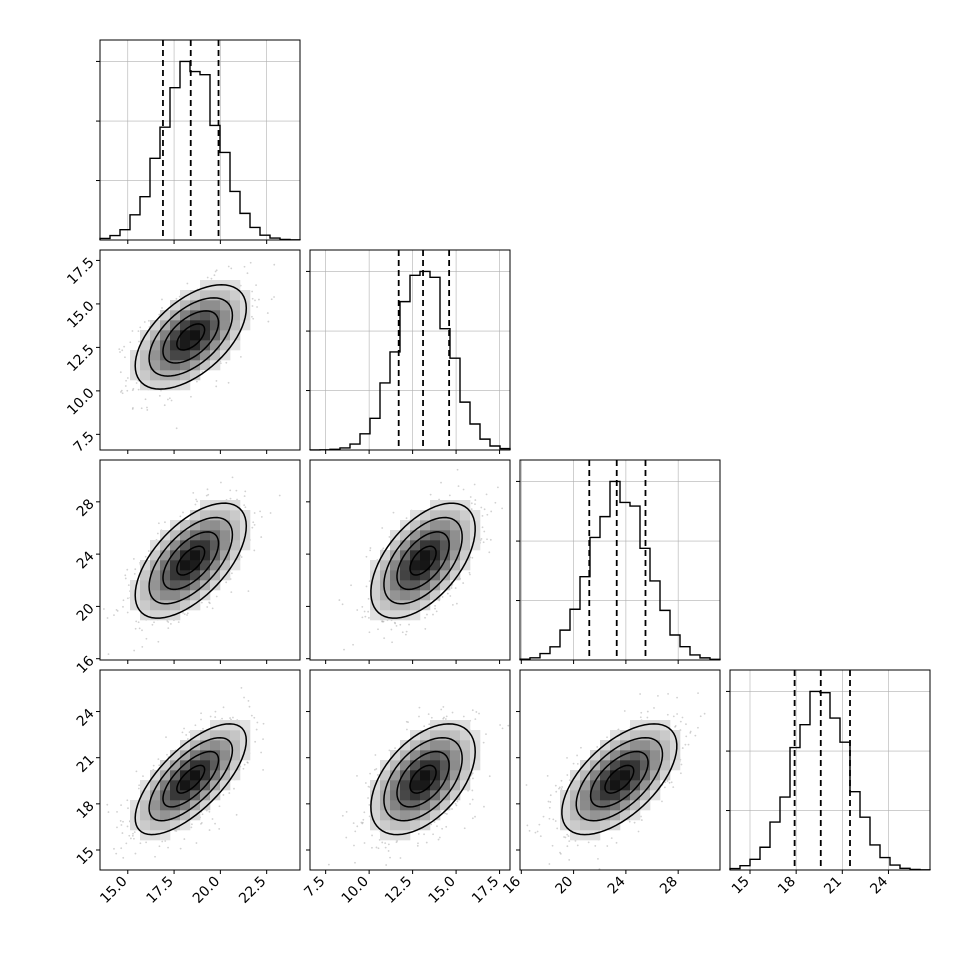 The width and height of the screenshot is (970, 970). Describe the element at coordinates (86, 764) in the screenshot. I see `y-tick-label: 21` at that location.